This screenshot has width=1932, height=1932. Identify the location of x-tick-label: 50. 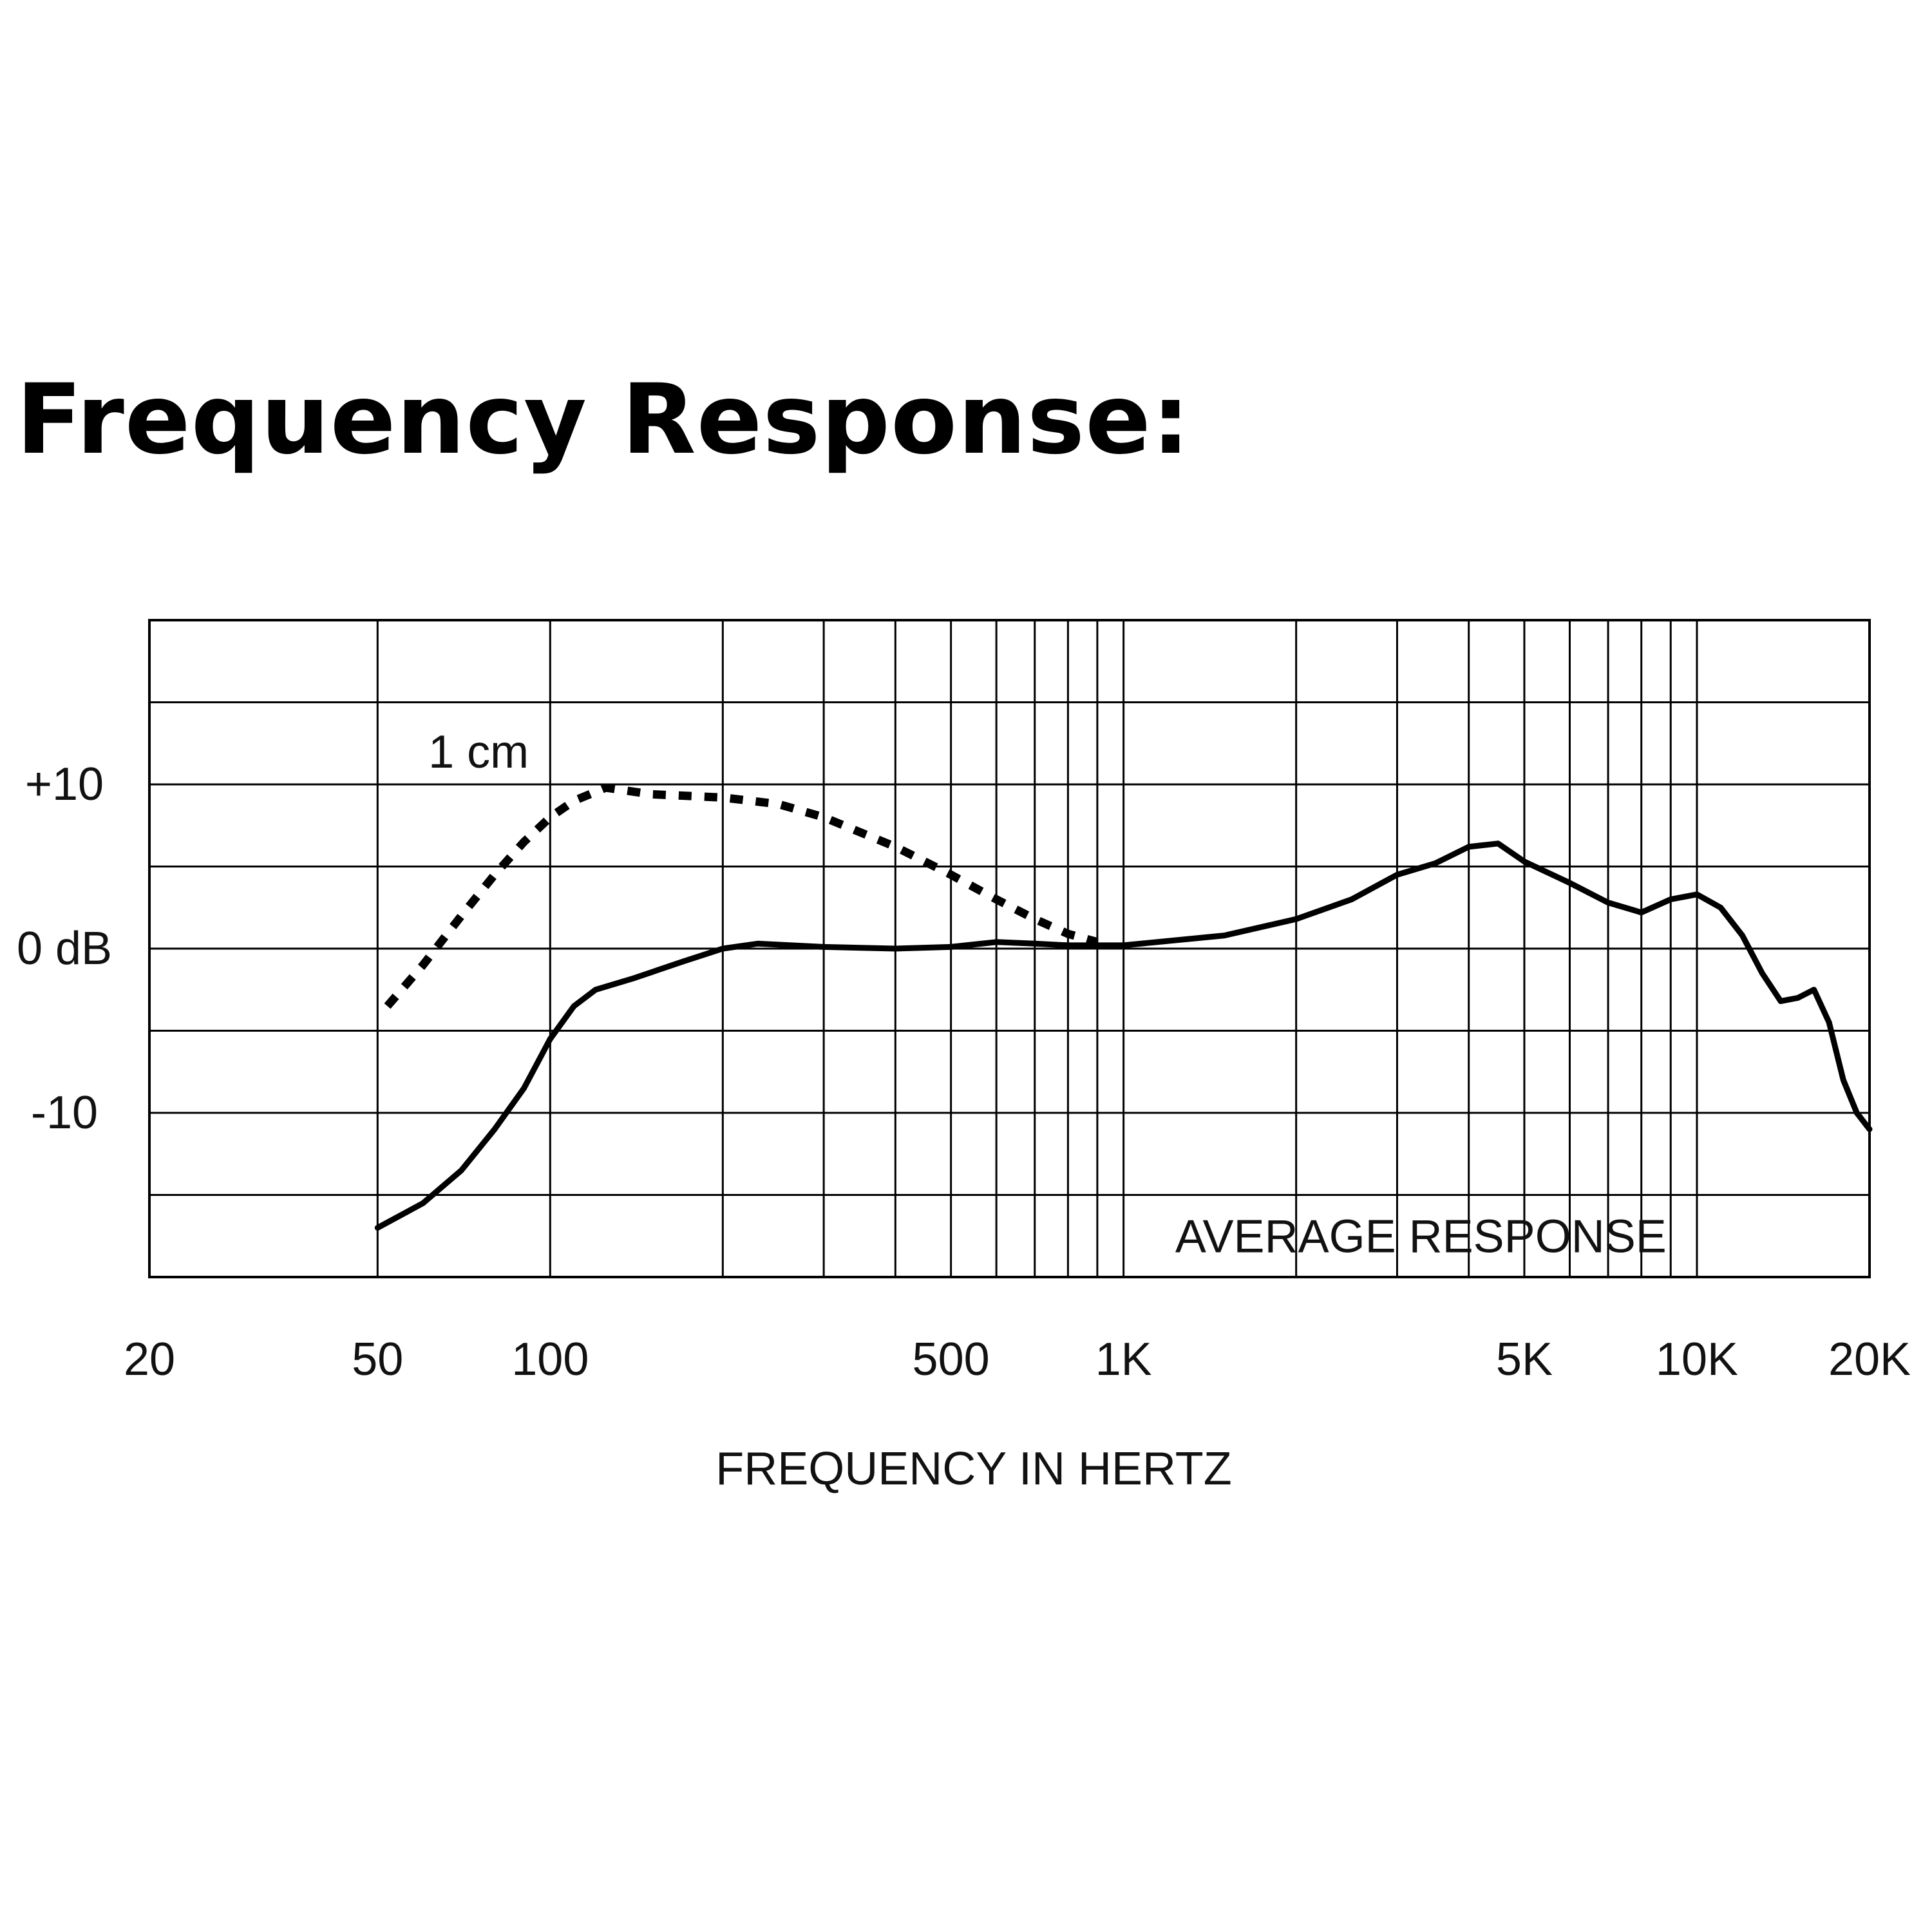
(378, 1359).